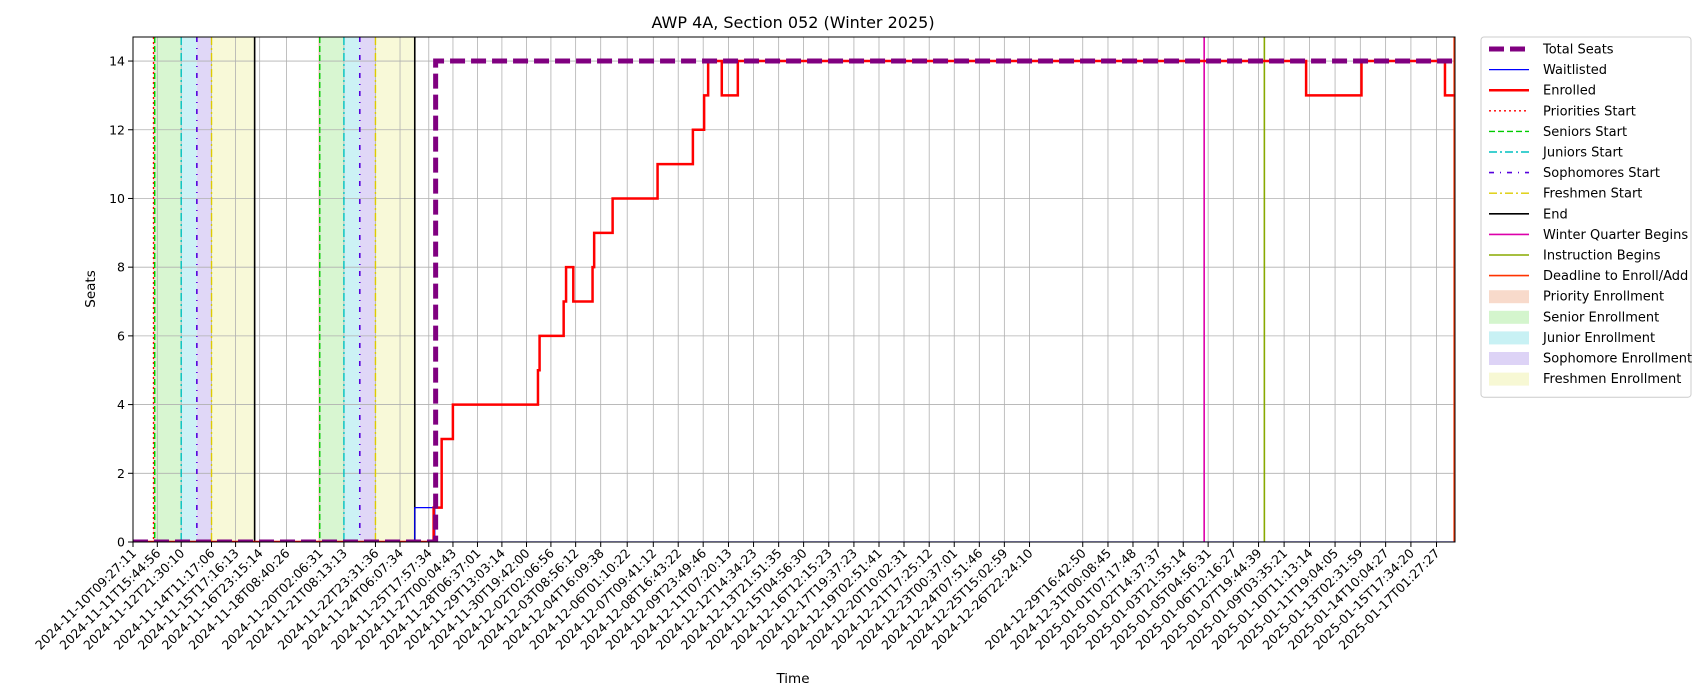  Describe the element at coordinates (1585, 132) in the screenshot. I see `legend-label-4: Seniors Start` at that location.